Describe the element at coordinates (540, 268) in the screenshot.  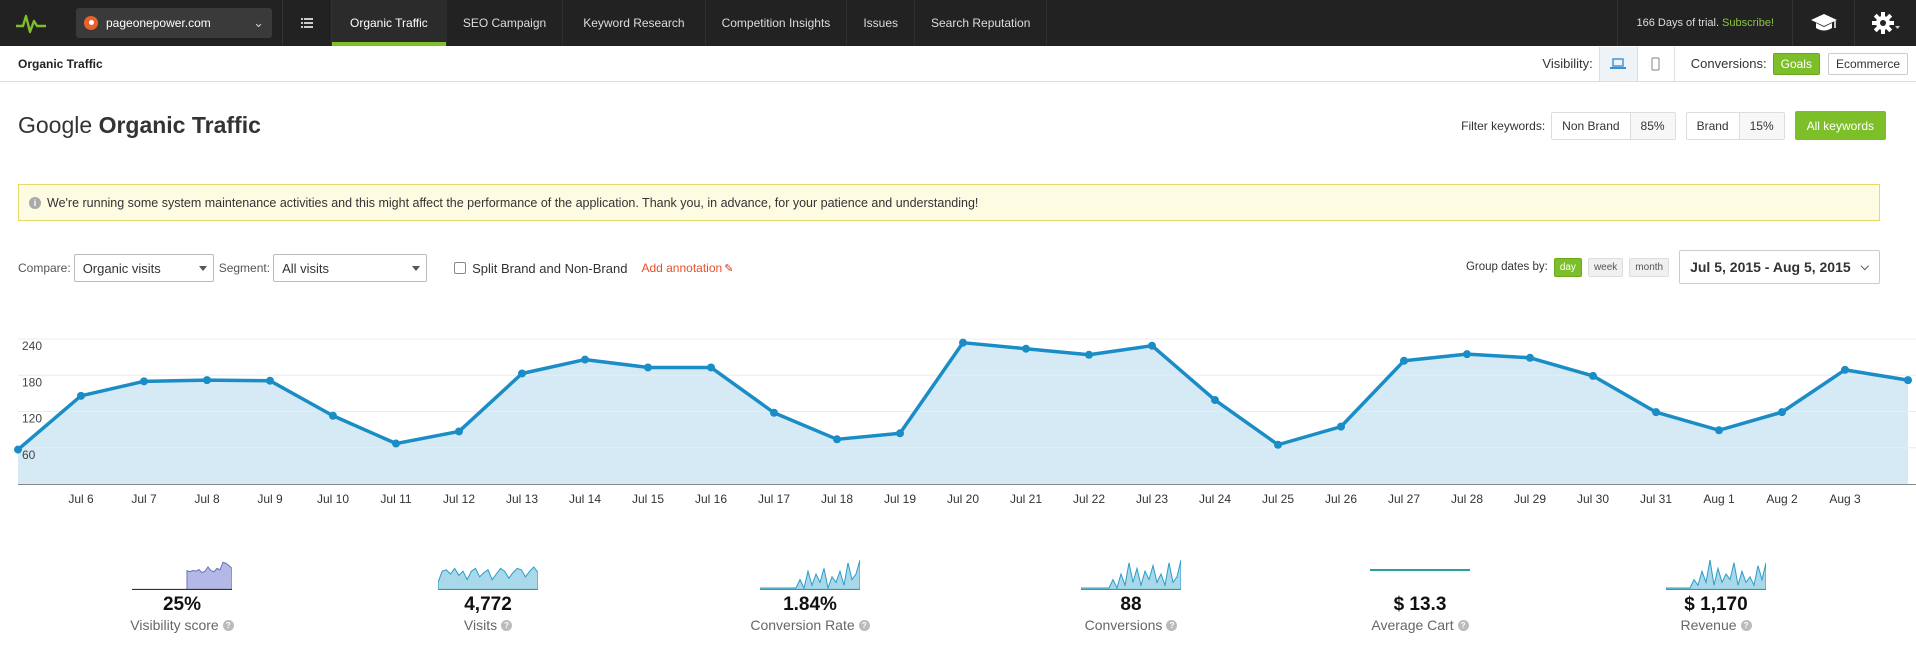
I see `split-brand-checkbox: Split Brand and Non-Brand` at that location.